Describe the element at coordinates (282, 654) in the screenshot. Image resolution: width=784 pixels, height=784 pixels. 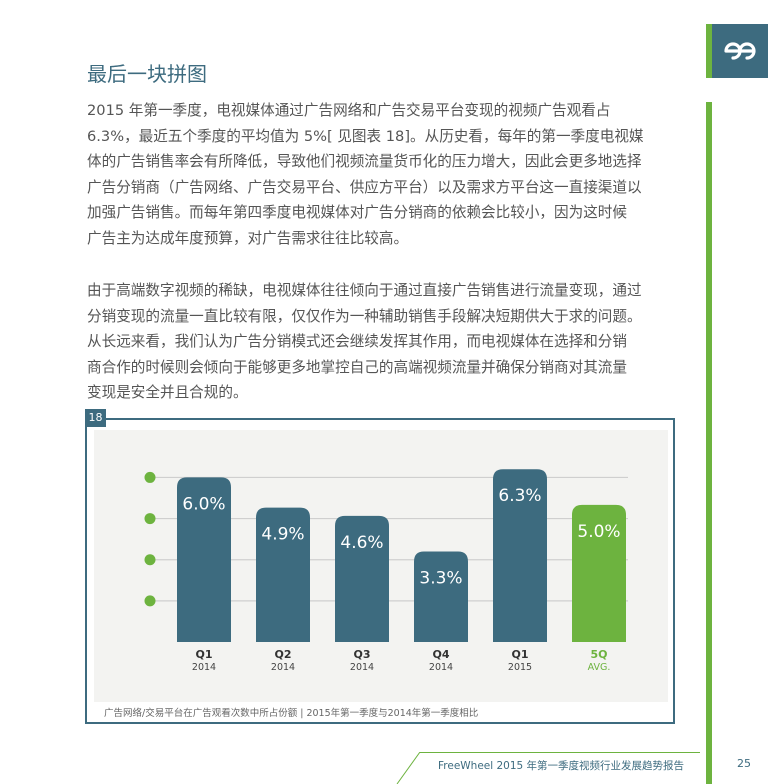
I see `x-tick-label: Q2` at that location.